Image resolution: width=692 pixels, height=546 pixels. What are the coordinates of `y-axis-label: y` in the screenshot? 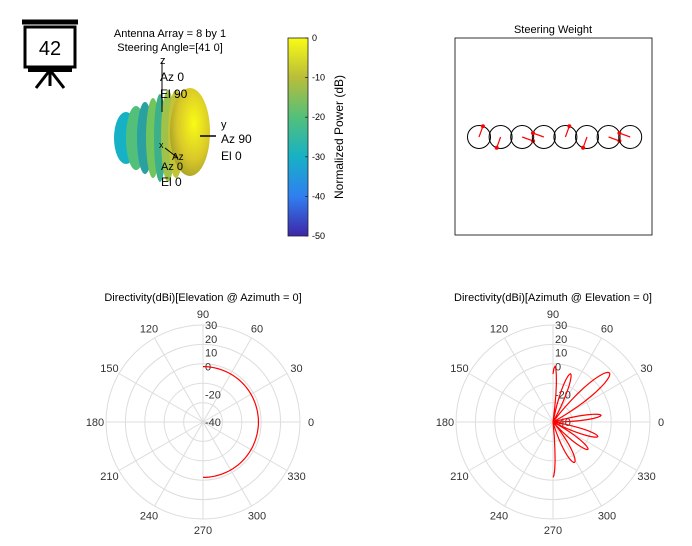 It's located at (224, 125).